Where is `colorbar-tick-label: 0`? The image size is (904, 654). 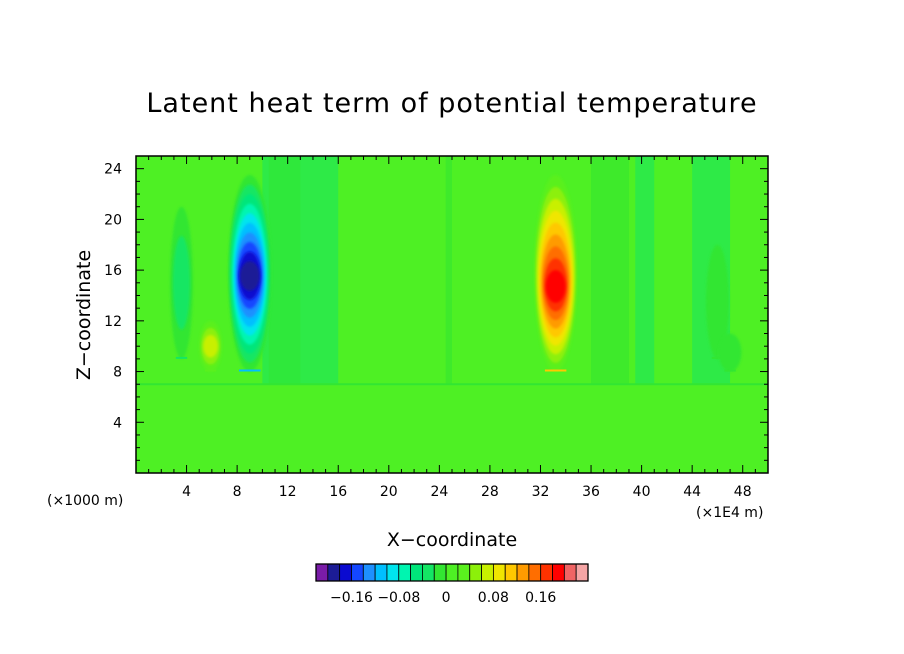 colorbar-tick-label: 0 is located at coordinates (446, 598).